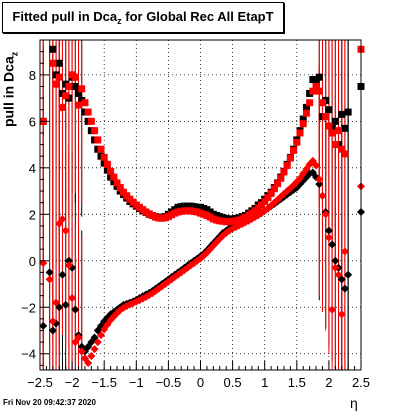 The width and height of the screenshot is (400, 412). Describe the element at coordinates (264, 382) in the screenshot. I see `x-tick-label: 1` at that location.